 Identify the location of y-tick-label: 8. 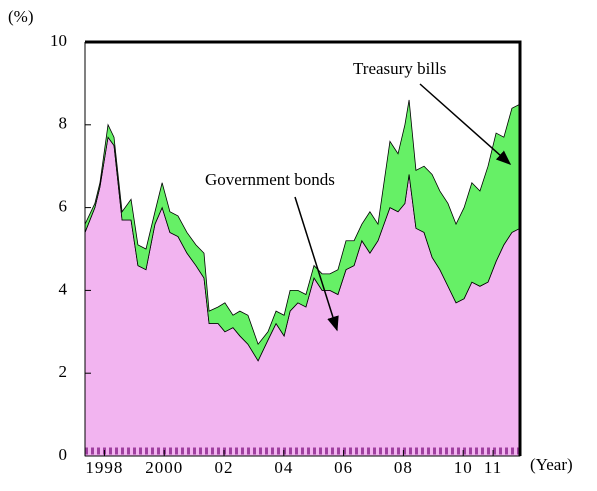
(63, 123).